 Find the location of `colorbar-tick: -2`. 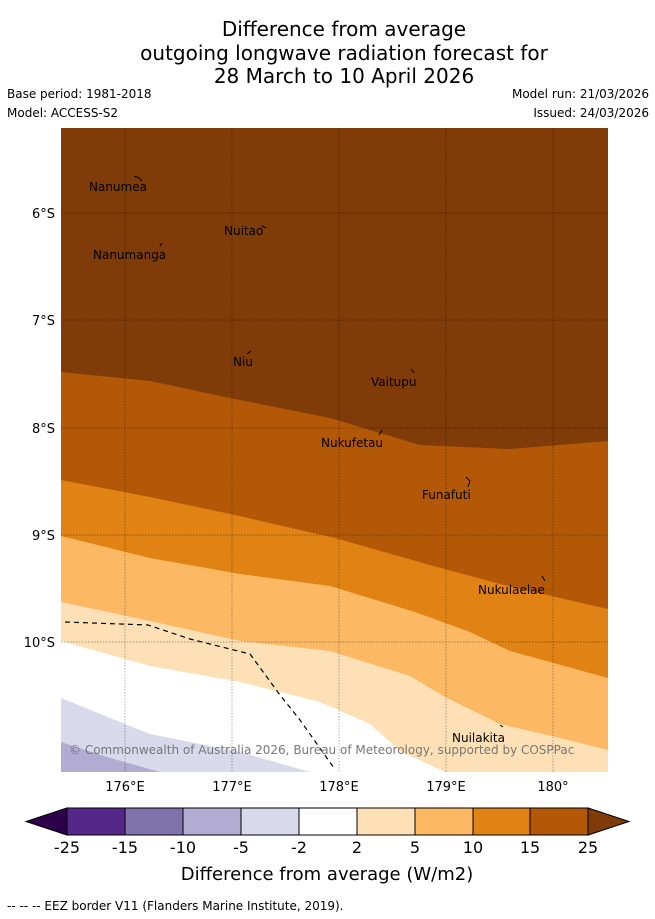

colorbar-tick: -2 is located at coordinates (299, 847).